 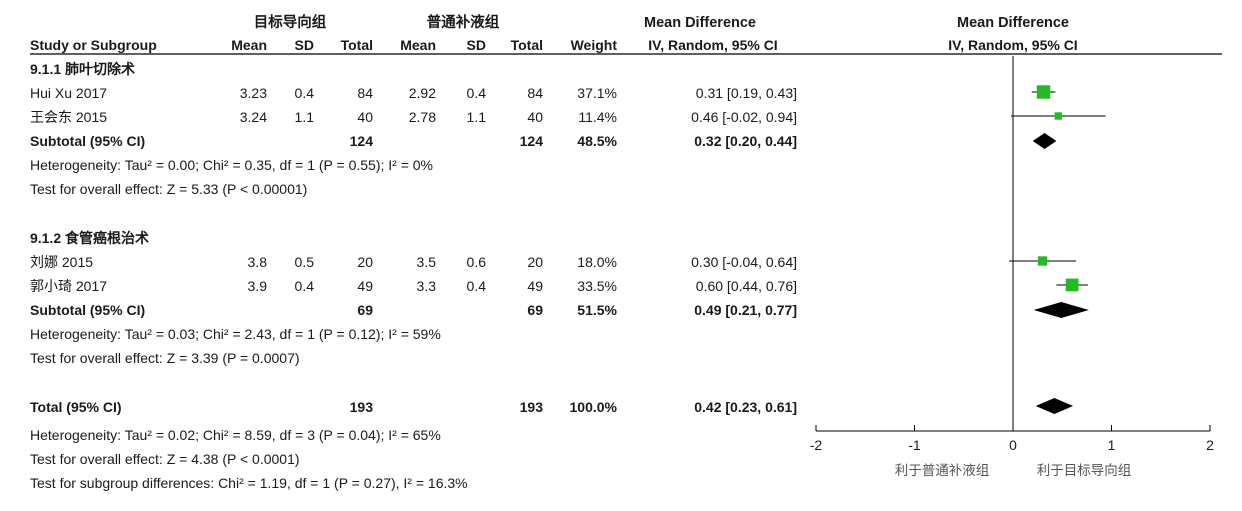 What do you see at coordinates (746, 93) in the screenshot?
I see `study-ci-text: 0.31 [0.19, 0.43]` at bounding box center [746, 93].